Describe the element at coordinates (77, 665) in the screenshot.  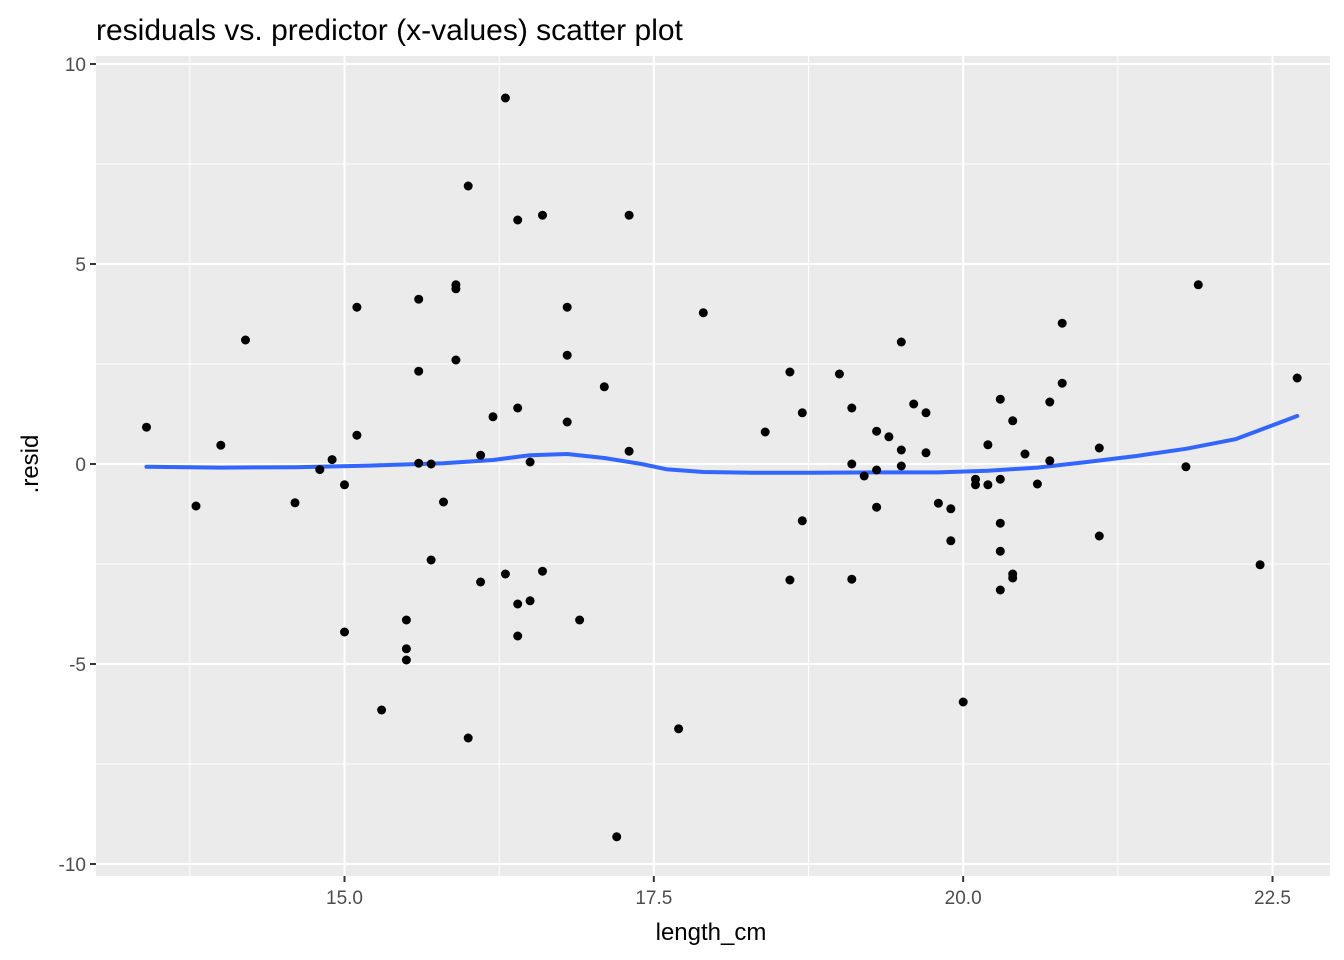
I see `y-tick-label: -5` at that location.